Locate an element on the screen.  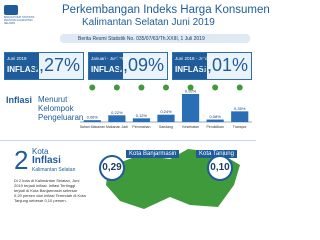
bar-label: 0,06% is located at coordinates (93, 117).